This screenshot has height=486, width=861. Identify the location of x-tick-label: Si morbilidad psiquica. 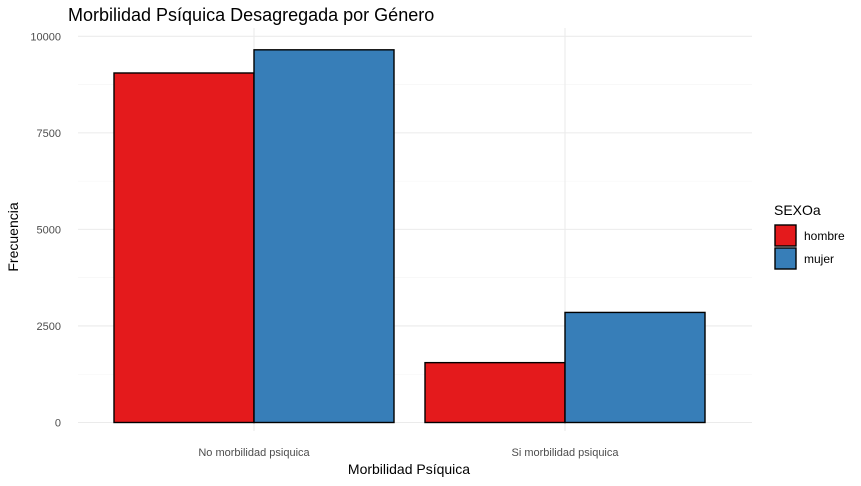
(566, 453).